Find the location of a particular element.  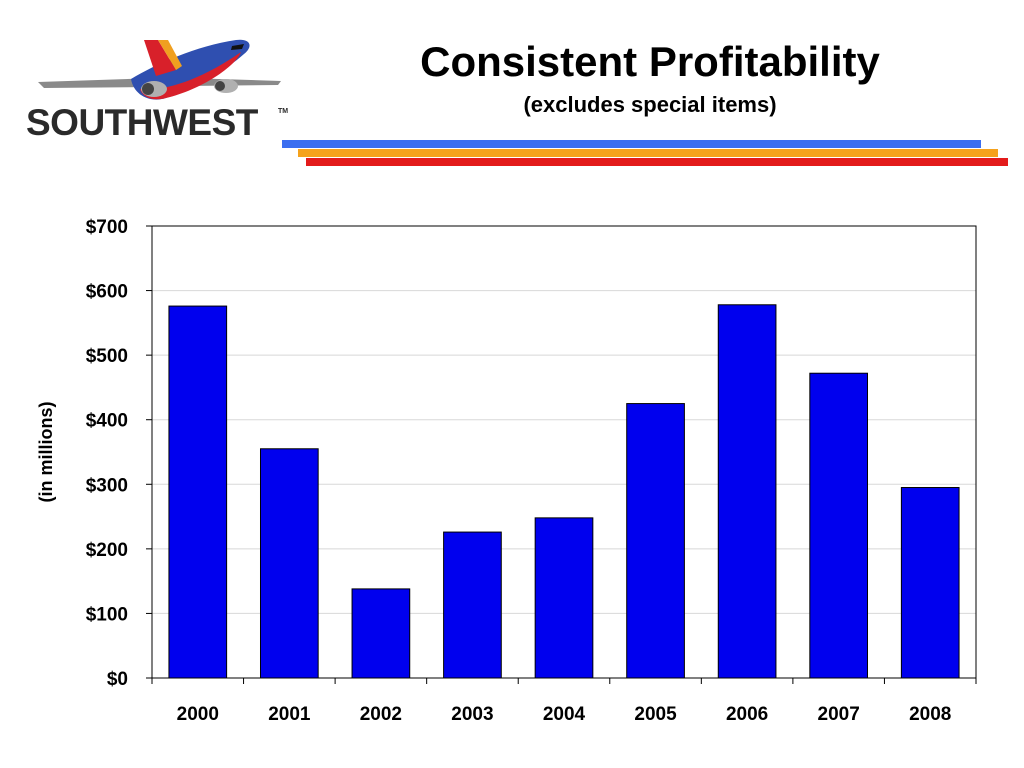

y-tick-label: $100 is located at coordinates (107, 614).